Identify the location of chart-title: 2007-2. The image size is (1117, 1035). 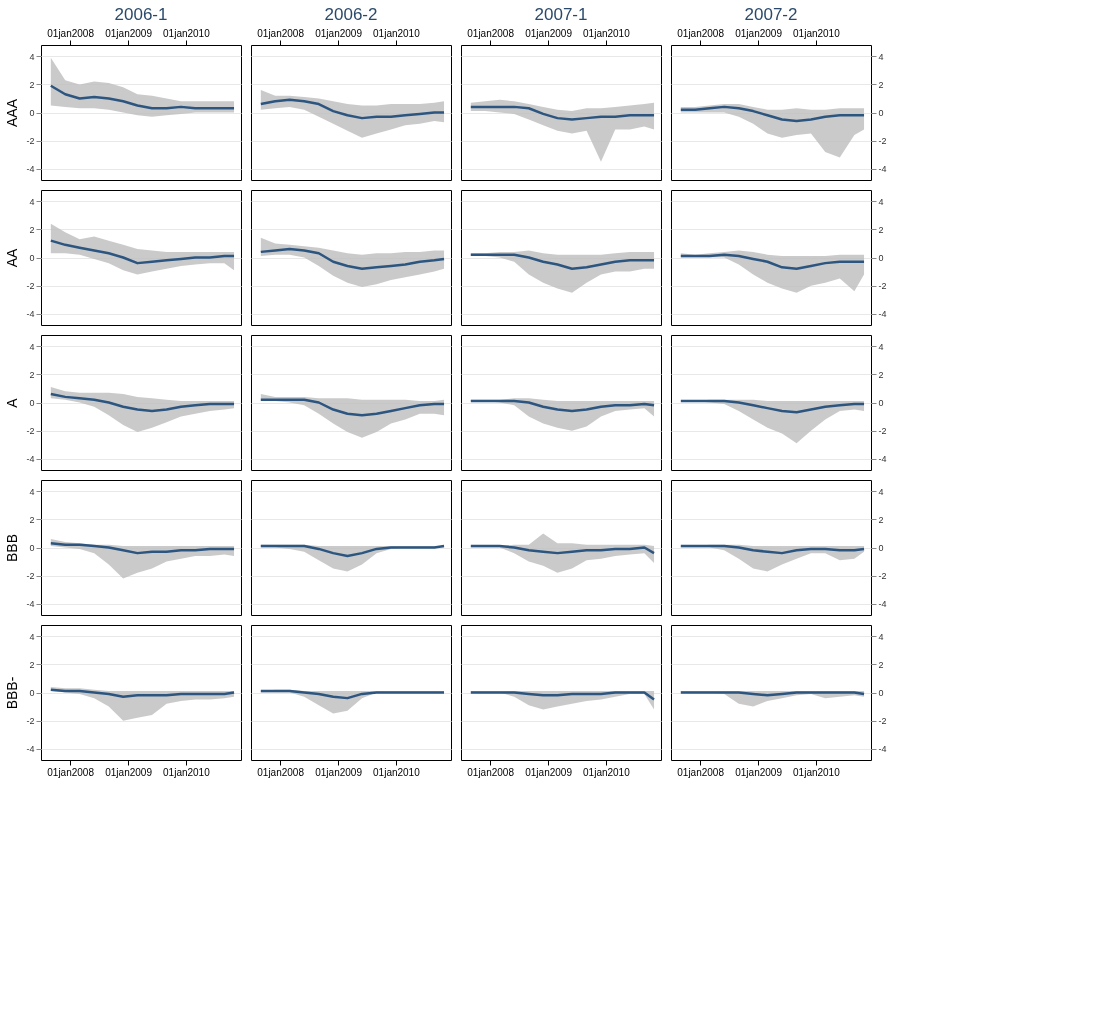
(771, 14).